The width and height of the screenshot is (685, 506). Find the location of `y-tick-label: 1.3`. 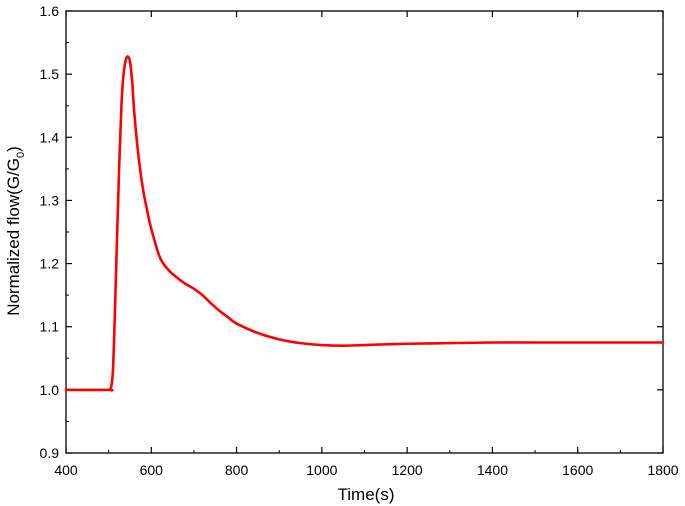

y-tick-label: 1.3 is located at coordinates (50, 200).